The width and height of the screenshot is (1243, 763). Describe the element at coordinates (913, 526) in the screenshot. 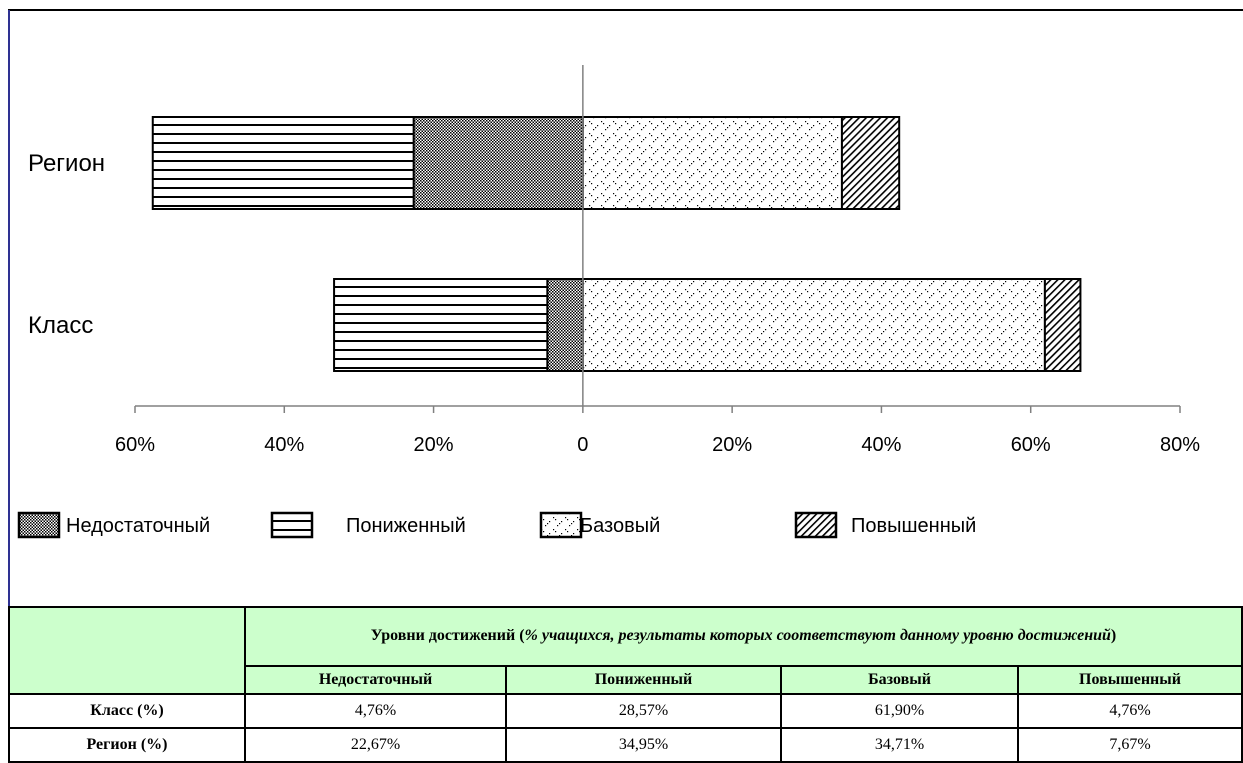

I see `legend-label-повышенный: Повышенный` at that location.